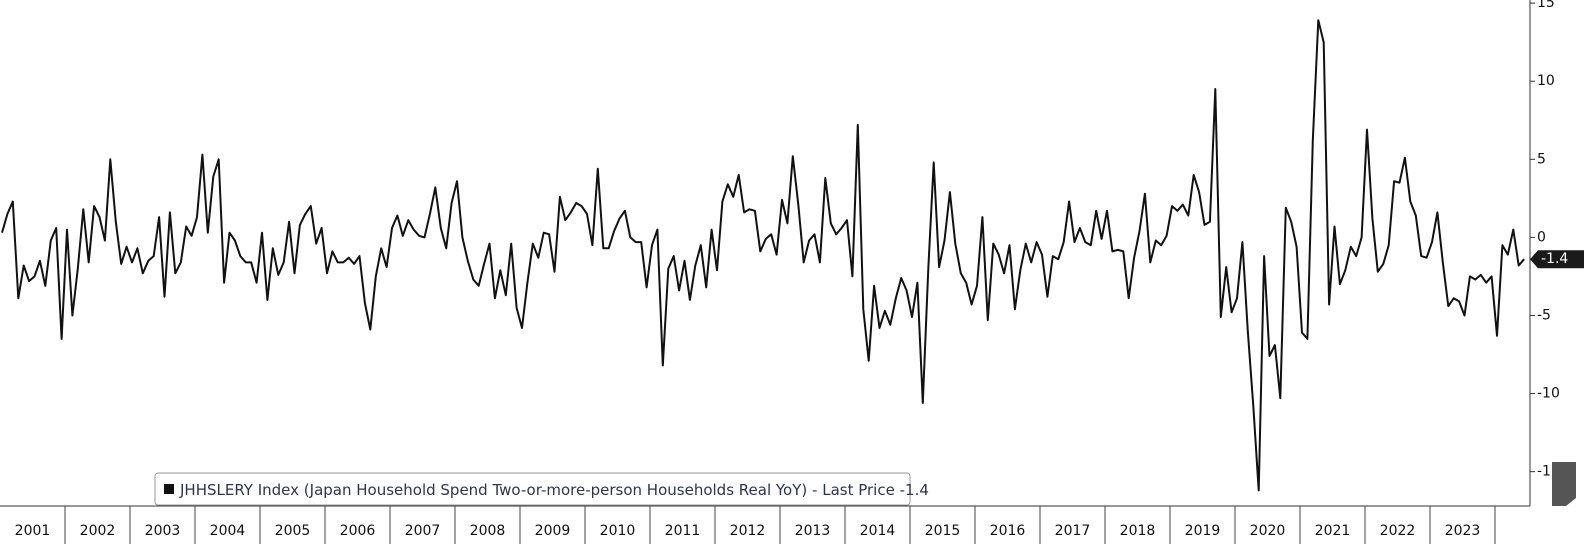 This screenshot has height=544, width=1584. Describe the element at coordinates (1546, 81) in the screenshot. I see `y-tick-label: 10` at that location.